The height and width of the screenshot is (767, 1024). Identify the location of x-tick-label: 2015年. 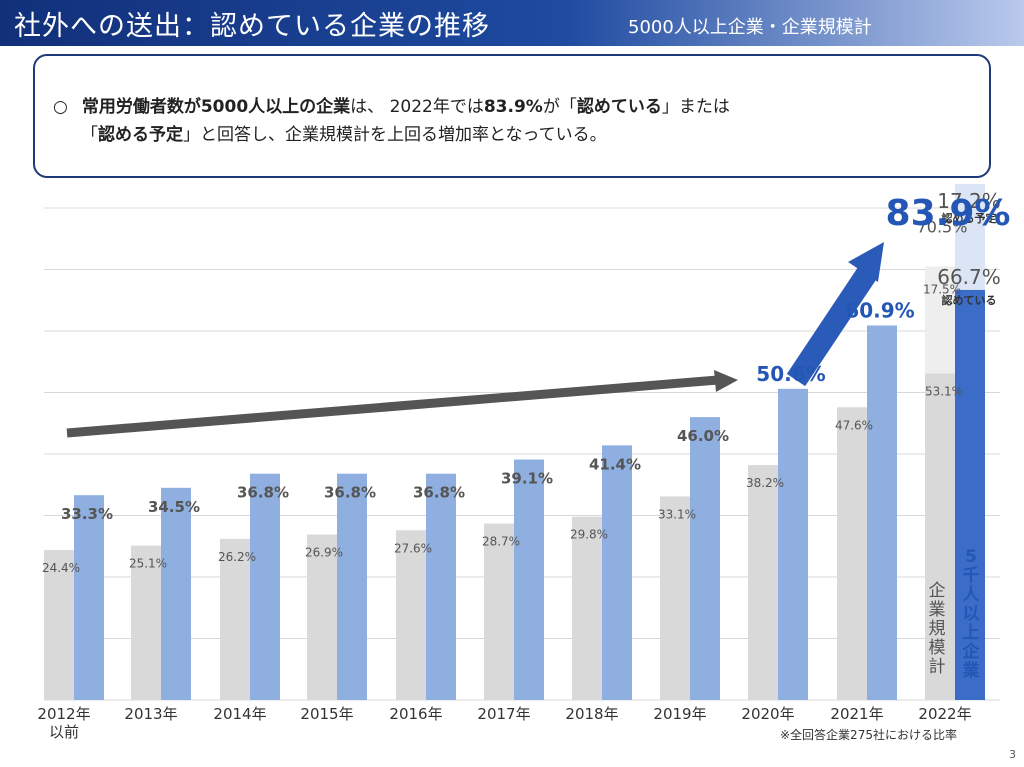
(326, 714).